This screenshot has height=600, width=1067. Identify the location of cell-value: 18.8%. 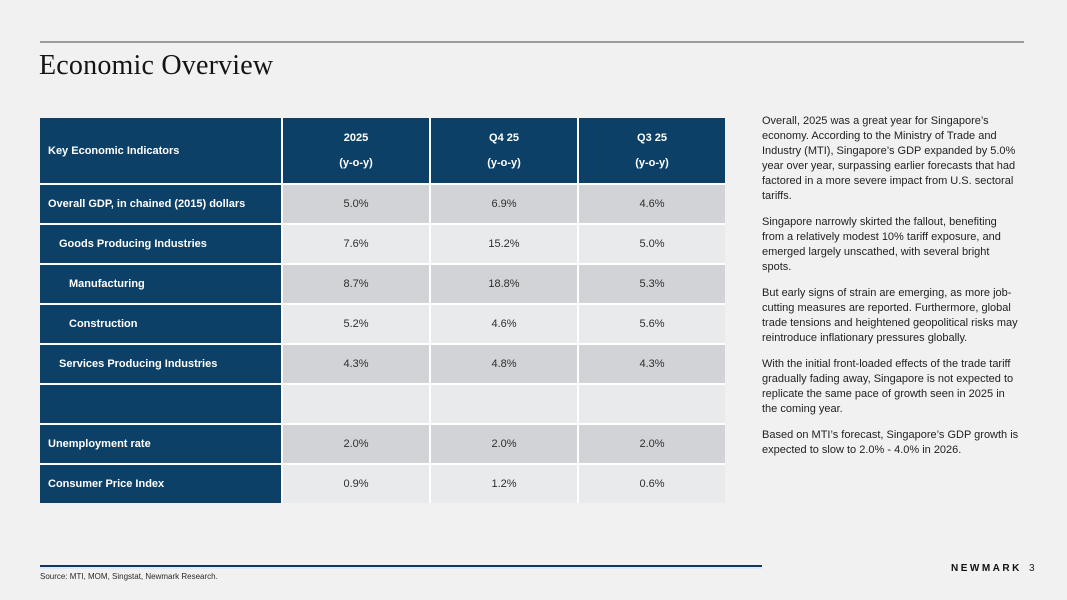
(504, 284).